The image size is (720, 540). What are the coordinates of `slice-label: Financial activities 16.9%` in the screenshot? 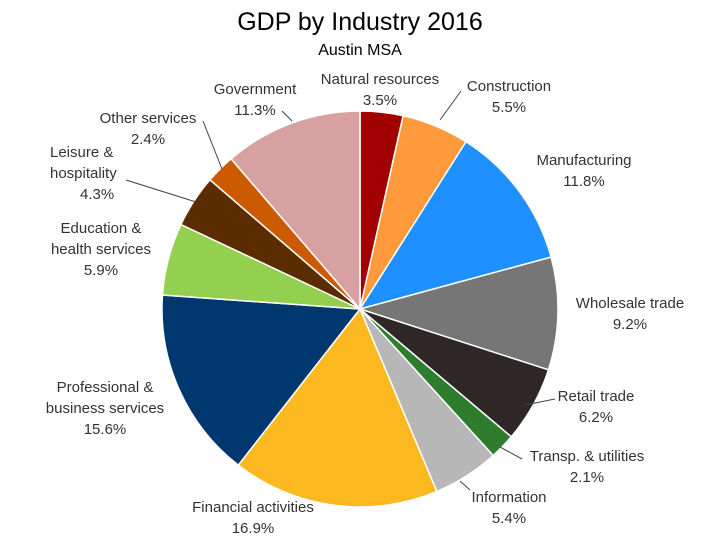 It's located at (253, 518).